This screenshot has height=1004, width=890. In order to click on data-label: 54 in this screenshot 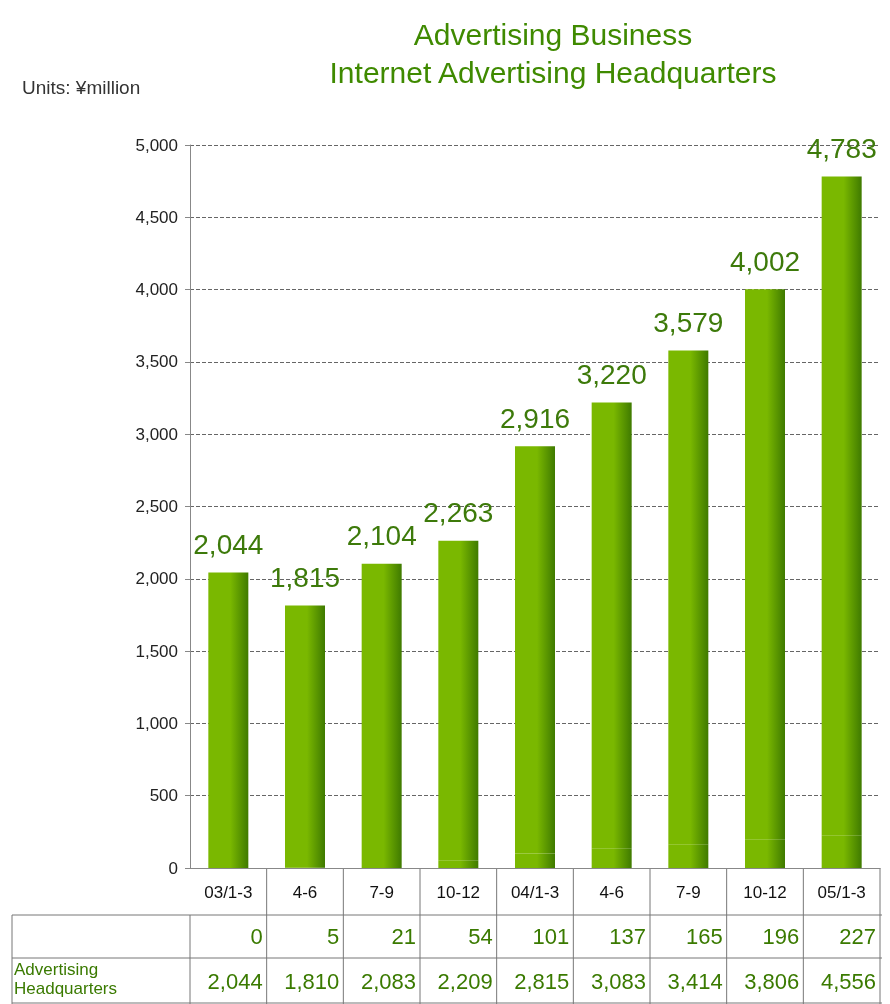, I will do `click(480, 936)`.